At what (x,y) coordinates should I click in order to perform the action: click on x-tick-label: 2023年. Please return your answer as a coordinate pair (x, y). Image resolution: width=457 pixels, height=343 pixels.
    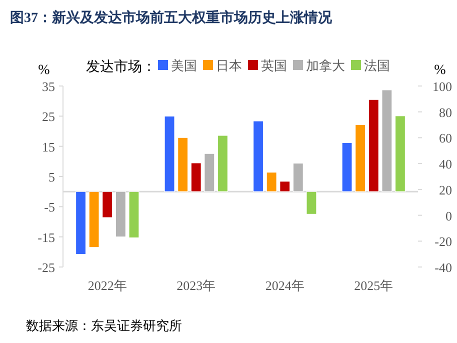
    Looking at the image, I should click on (196, 285).